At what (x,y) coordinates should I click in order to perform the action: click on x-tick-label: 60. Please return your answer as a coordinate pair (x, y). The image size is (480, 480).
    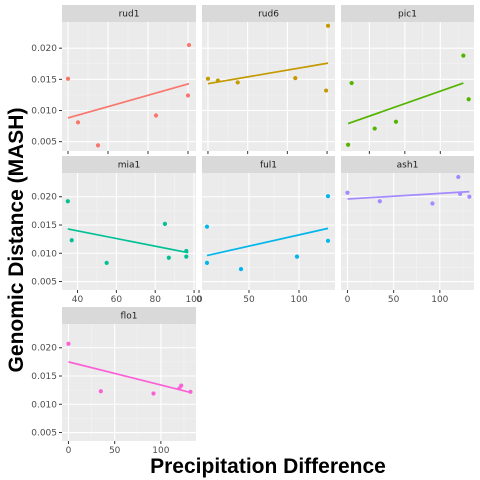
    Looking at the image, I should click on (117, 300).